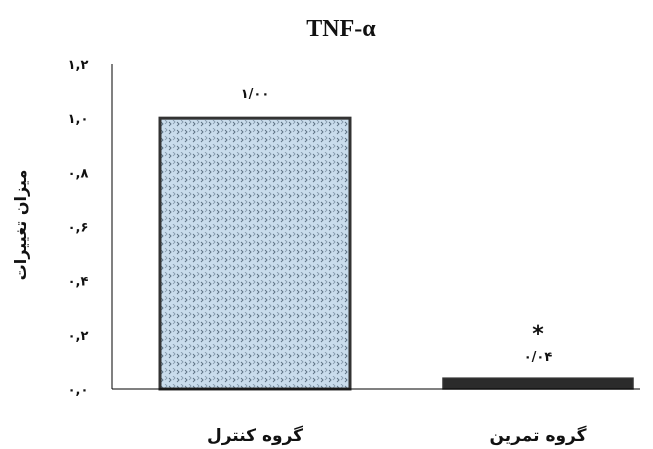 This screenshot has width=653, height=449. I want to click on data-label: ۱/۰۰, so click(255, 94).